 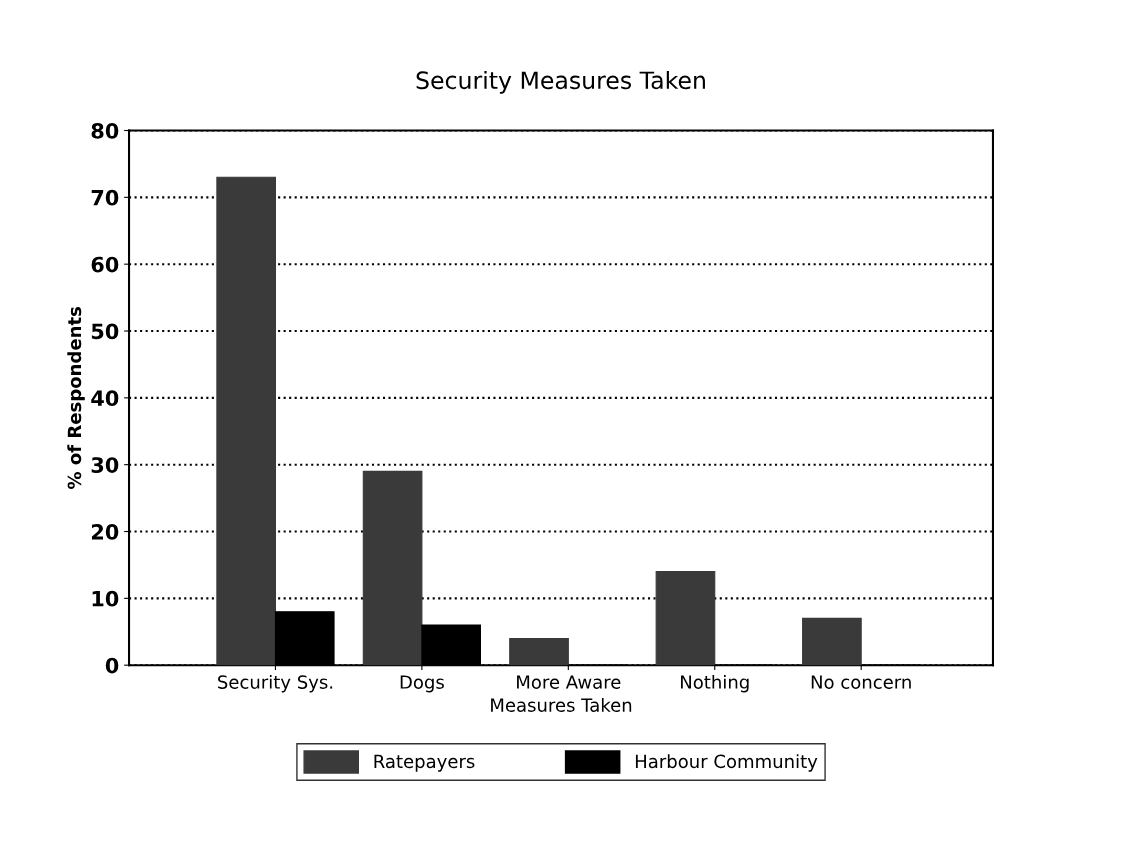 What do you see at coordinates (105, 264) in the screenshot?
I see `y-tick-label: 60` at bounding box center [105, 264].